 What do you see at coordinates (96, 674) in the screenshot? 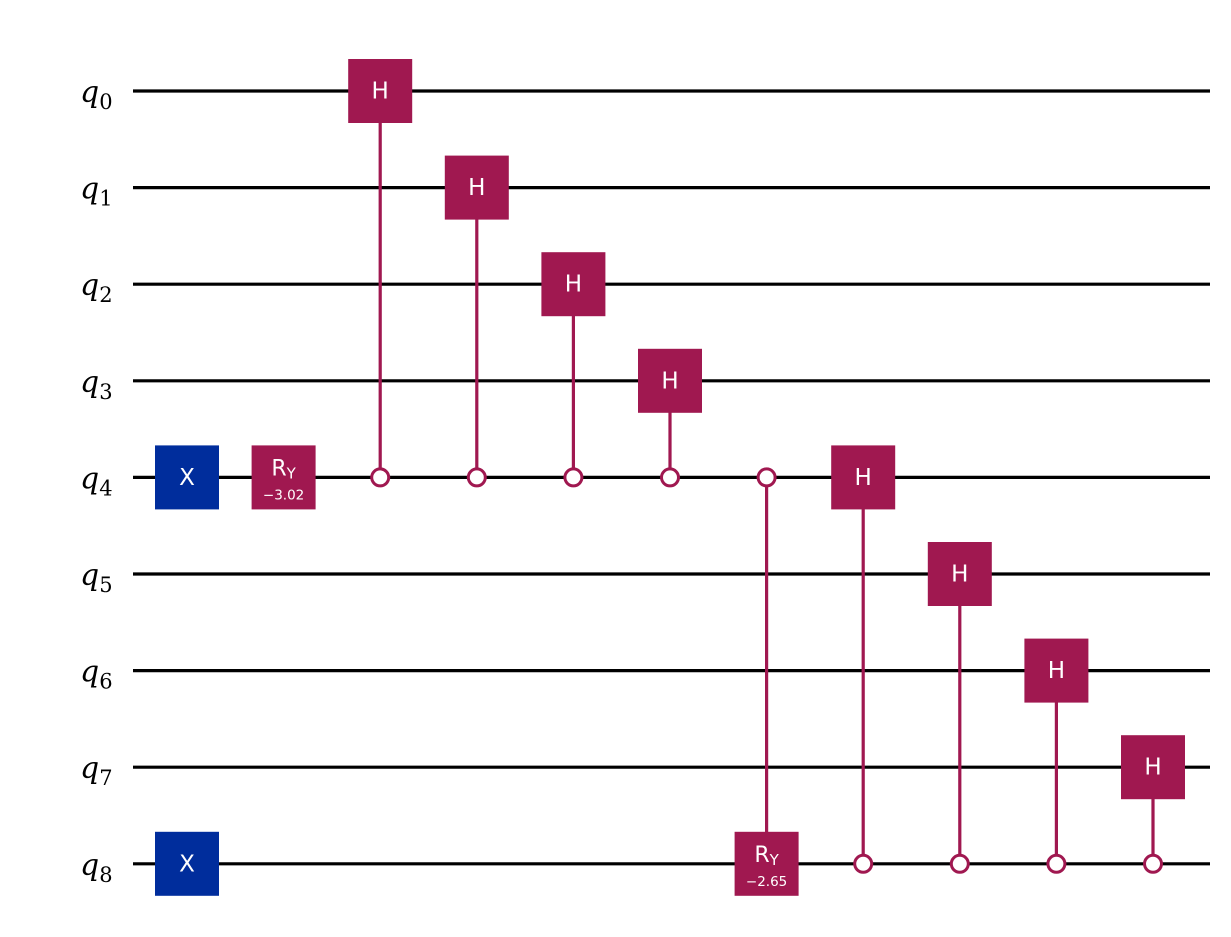
I see `qubit-label-6: q6` at bounding box center [96, 674].